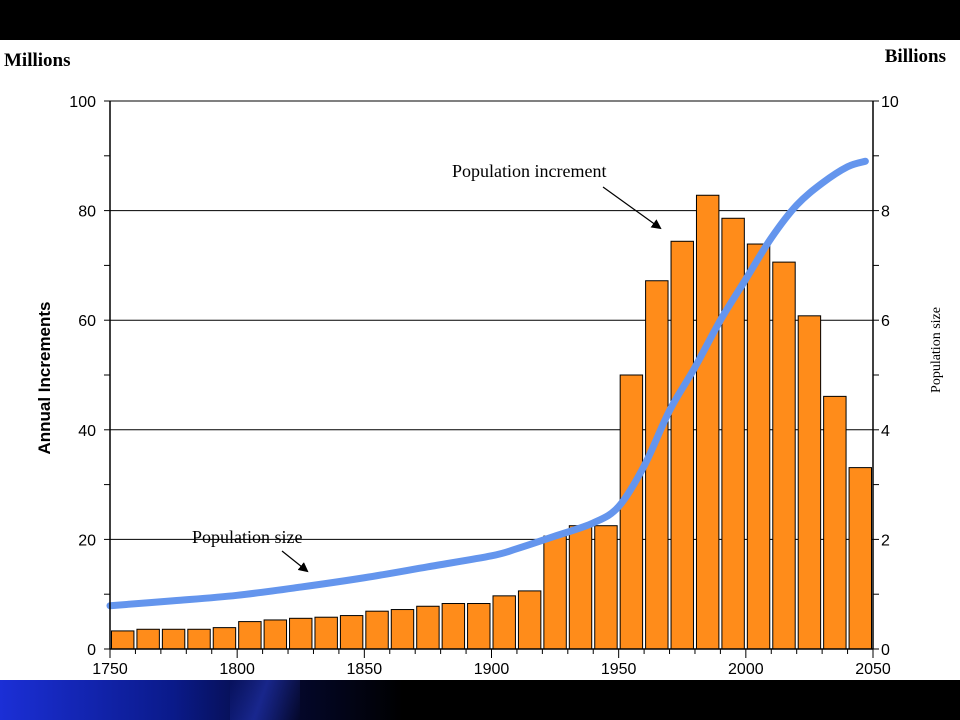 Image resolution: width=960 pixels, height=720 pixels. Describe the element at coordinates (890, 102) in the screenshot. I see `y-tick-label-right-10: 10` at that location.